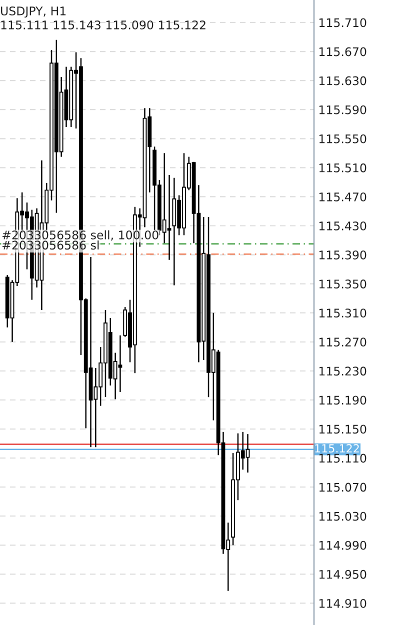  What do you see at coordinates (342, 342) in the screenshot?
I see `y-tick-label: 115.270` at bounding box center [342, 342].